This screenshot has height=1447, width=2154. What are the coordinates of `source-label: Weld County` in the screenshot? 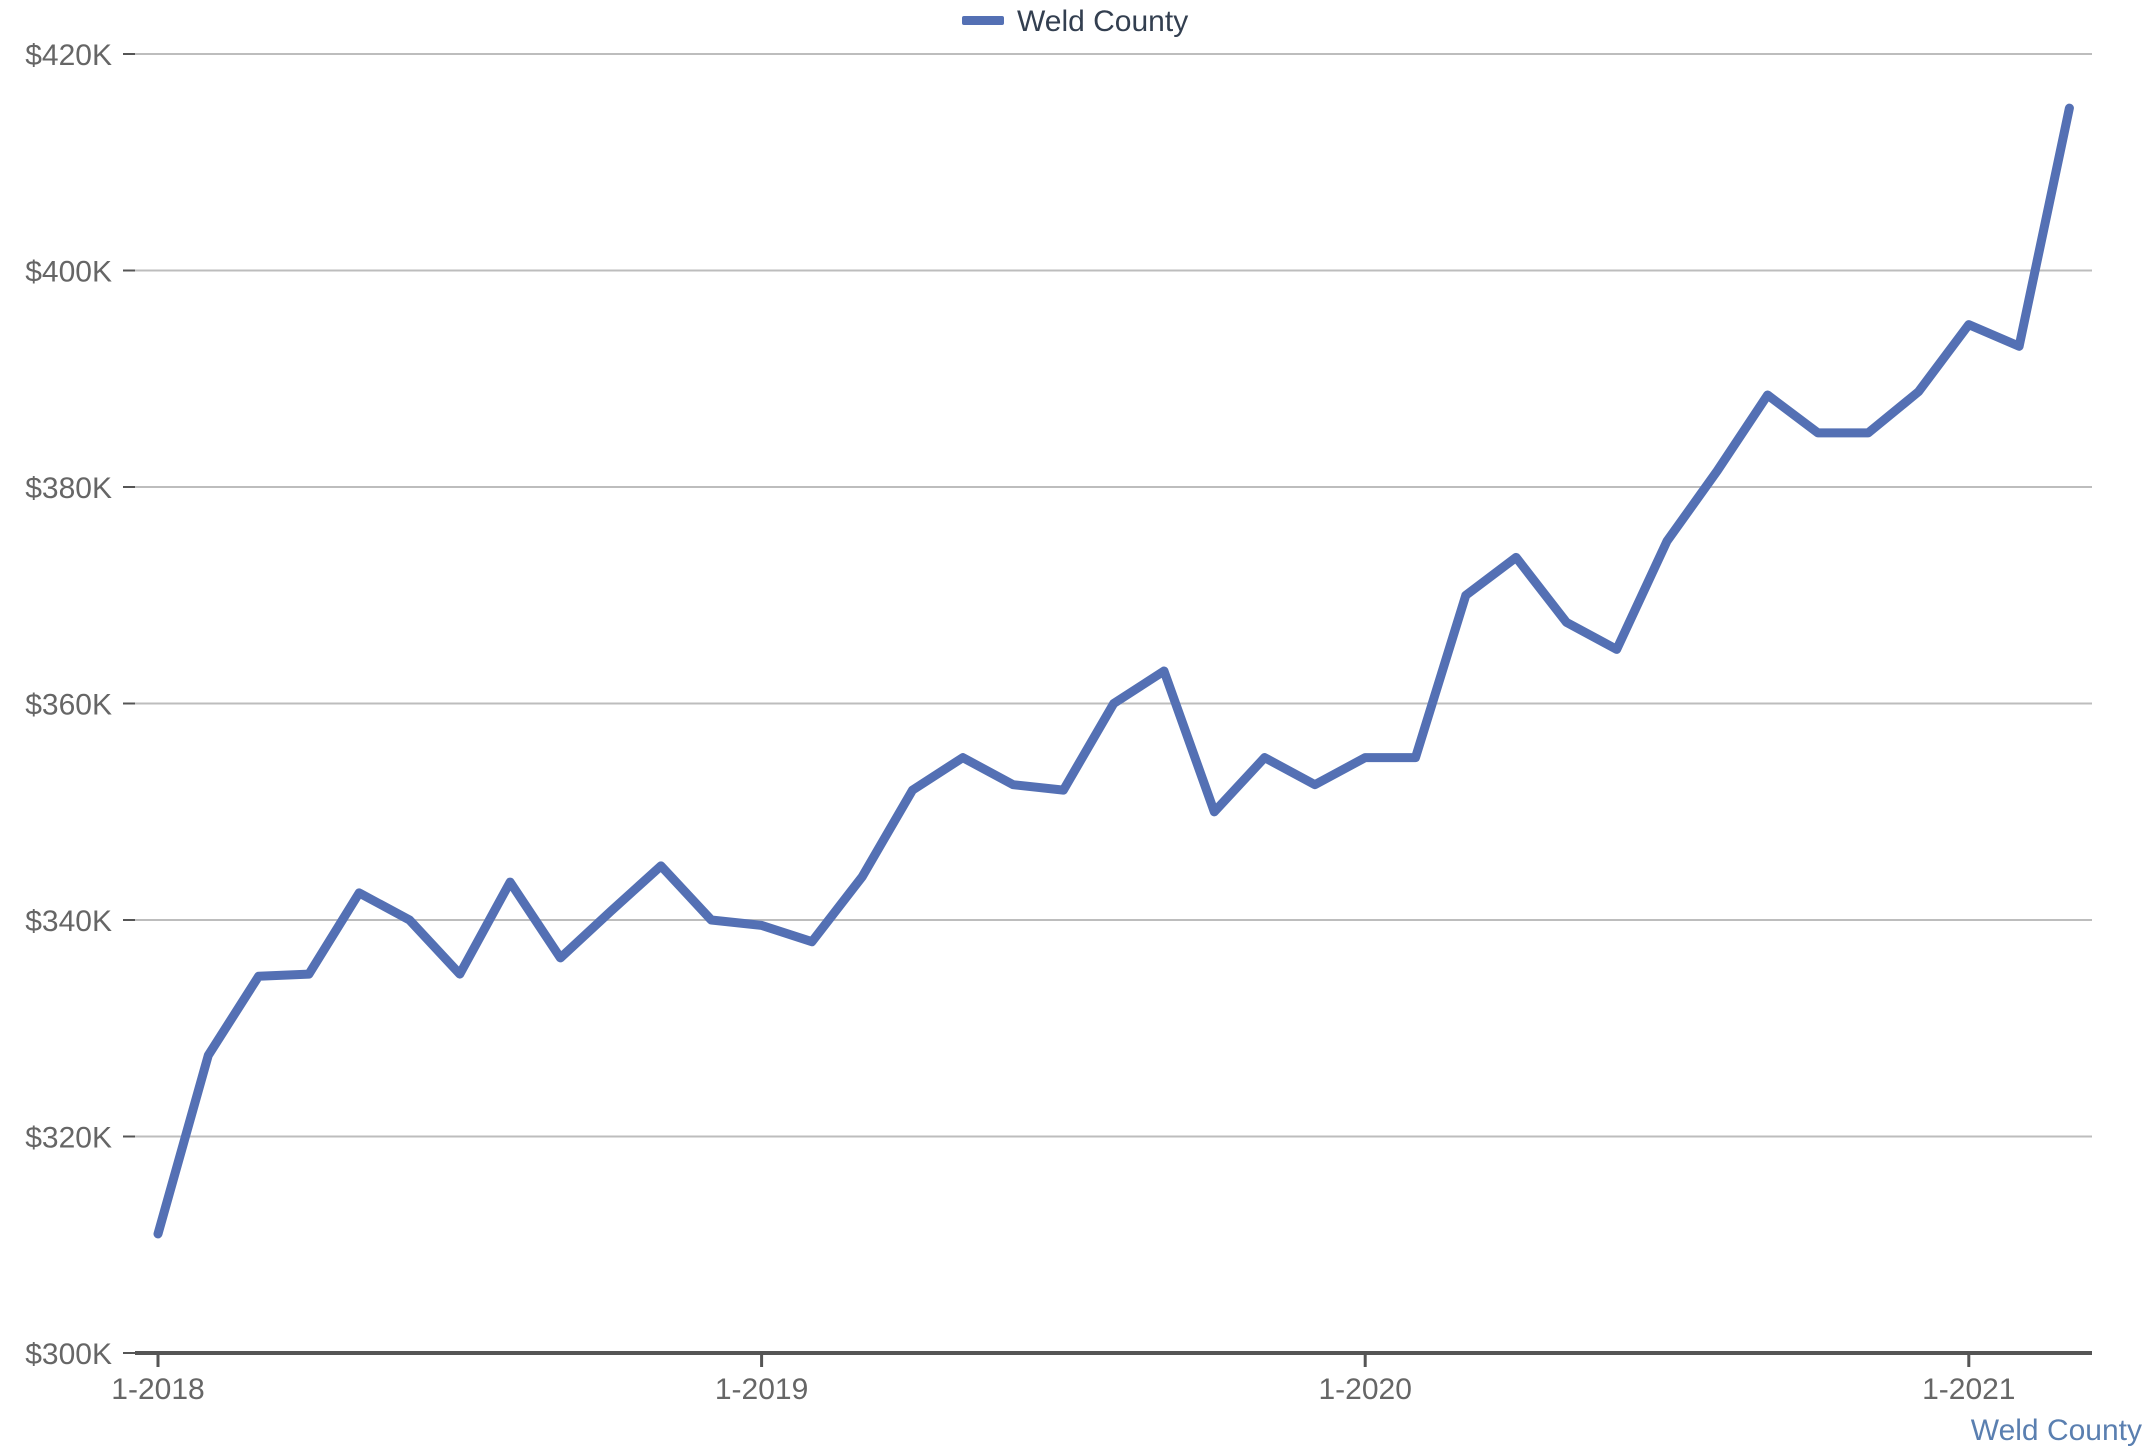 It's located at (2056, 1430).